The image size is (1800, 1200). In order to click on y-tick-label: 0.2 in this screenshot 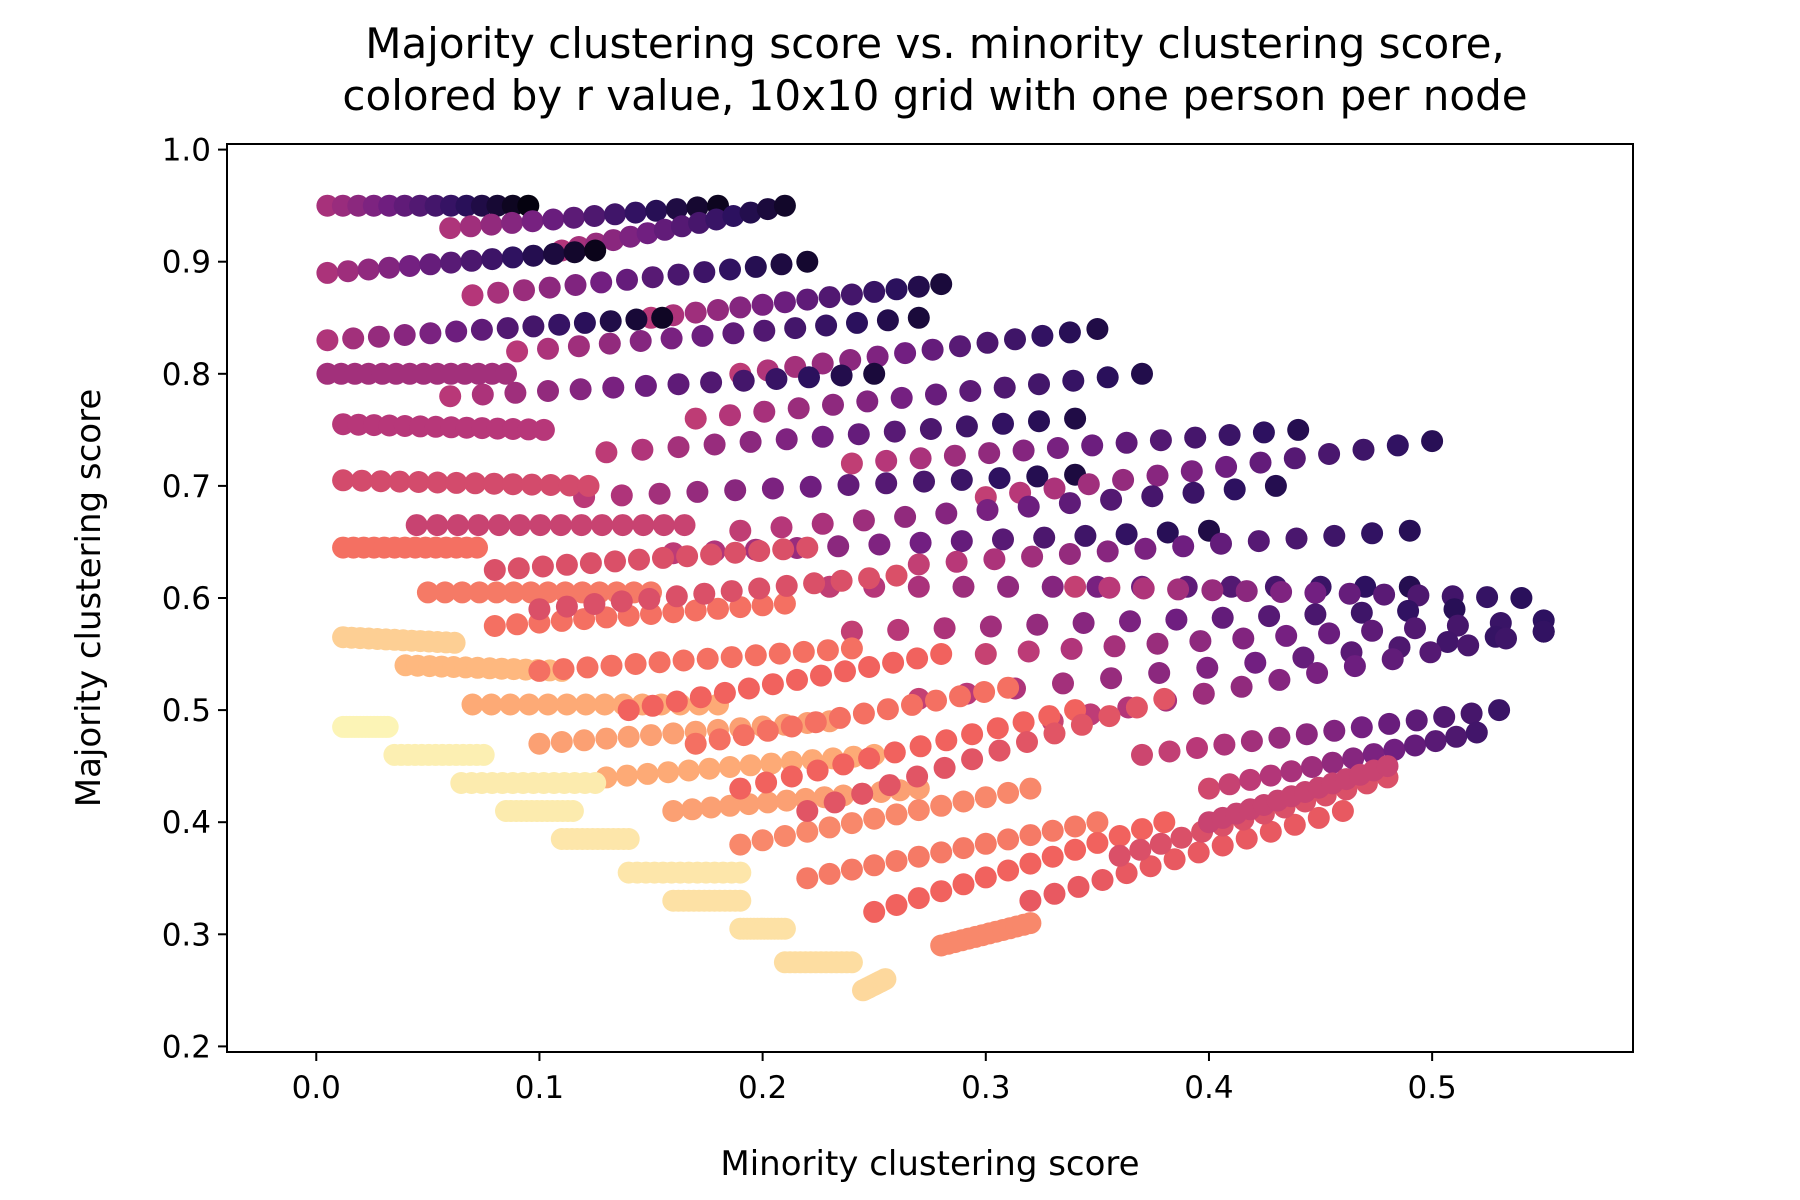, I will do `click(186, 1047)`.